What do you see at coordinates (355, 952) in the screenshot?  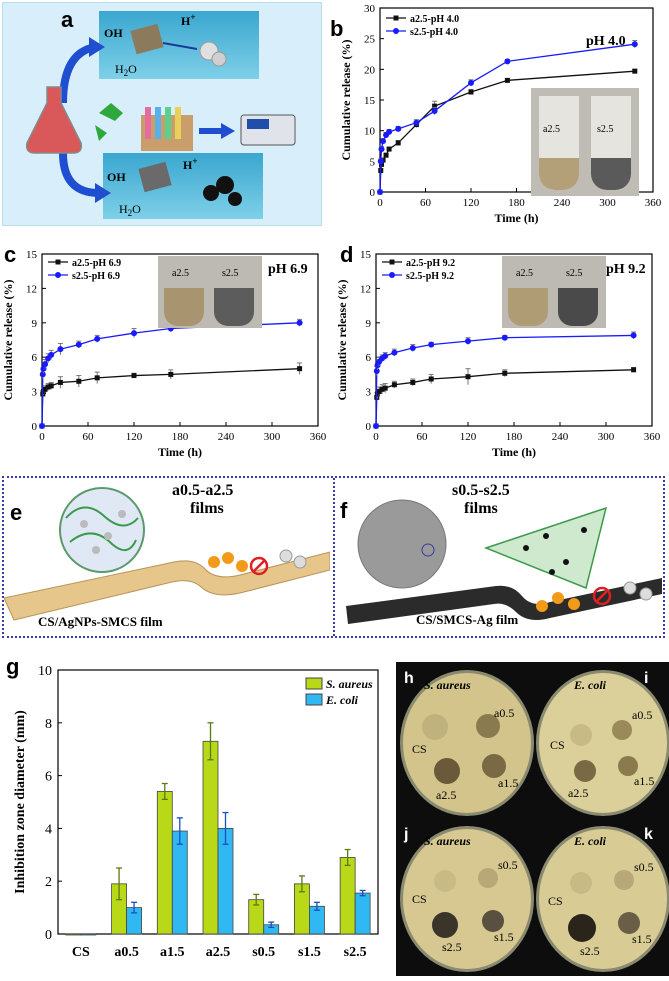 I see `category-label: s2.5` at bounding box center [355, 952].